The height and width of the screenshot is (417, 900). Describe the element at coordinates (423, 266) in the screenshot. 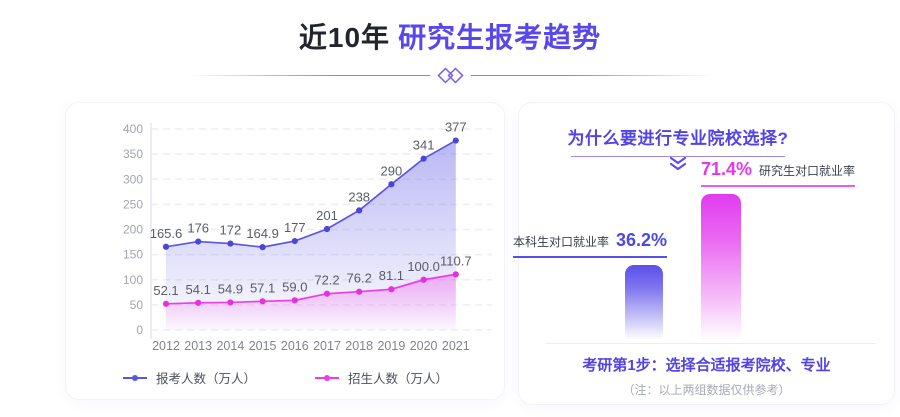

I see `data-label: 100.0` at that location.